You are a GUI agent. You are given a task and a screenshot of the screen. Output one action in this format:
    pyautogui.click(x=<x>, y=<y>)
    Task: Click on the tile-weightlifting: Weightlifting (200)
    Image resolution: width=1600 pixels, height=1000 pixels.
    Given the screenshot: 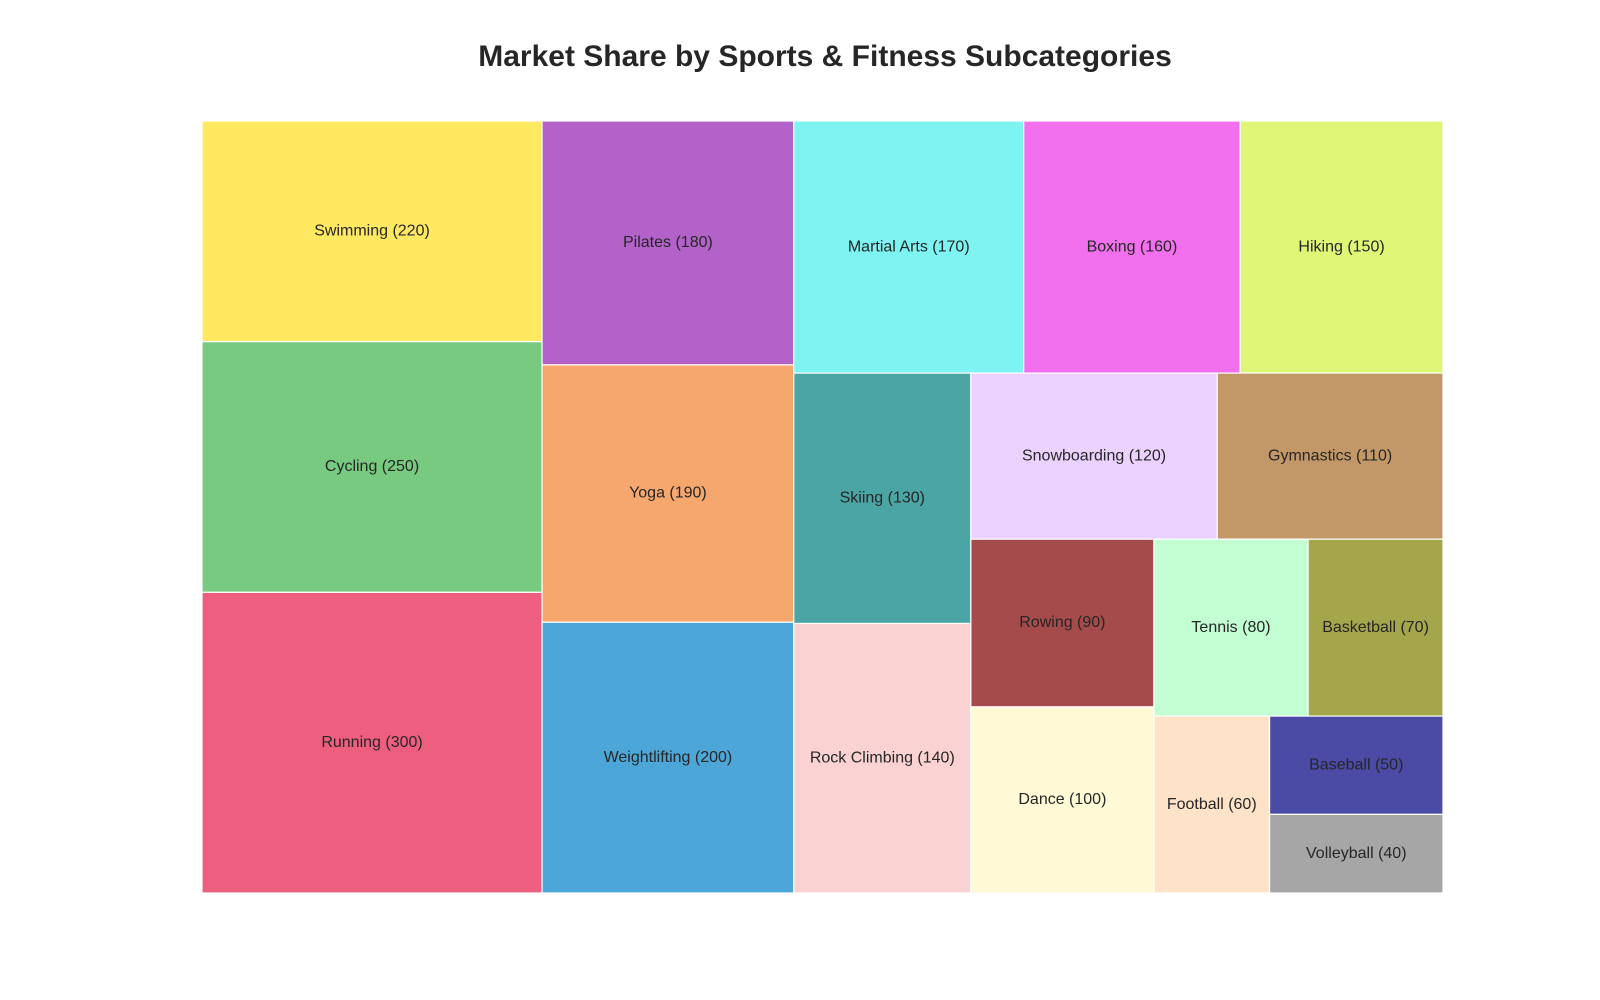 What is the action you would take?
    pyautogui.click(x=668, y=757)
    